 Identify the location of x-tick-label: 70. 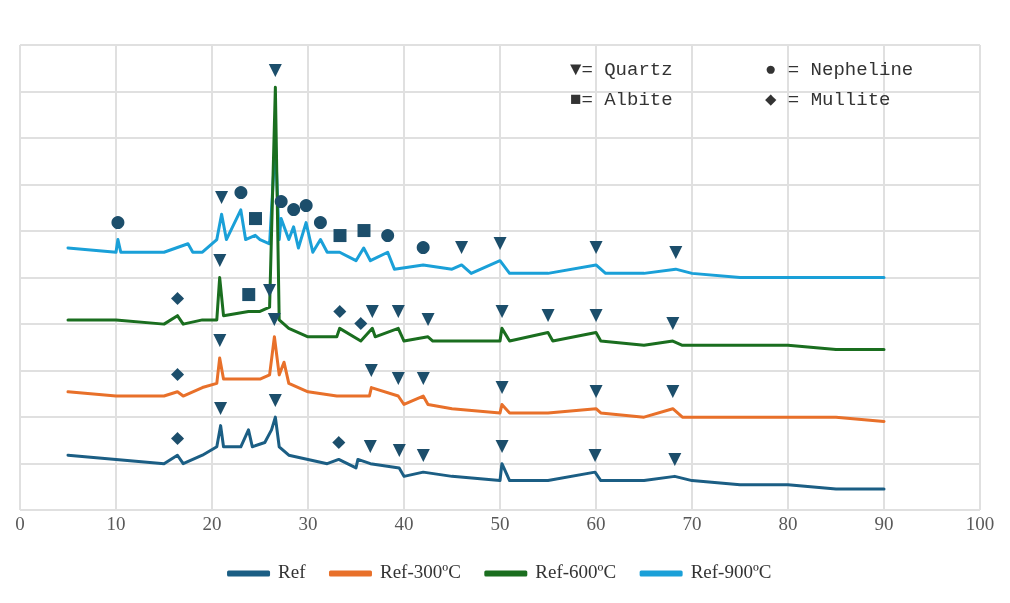
(692, 523).